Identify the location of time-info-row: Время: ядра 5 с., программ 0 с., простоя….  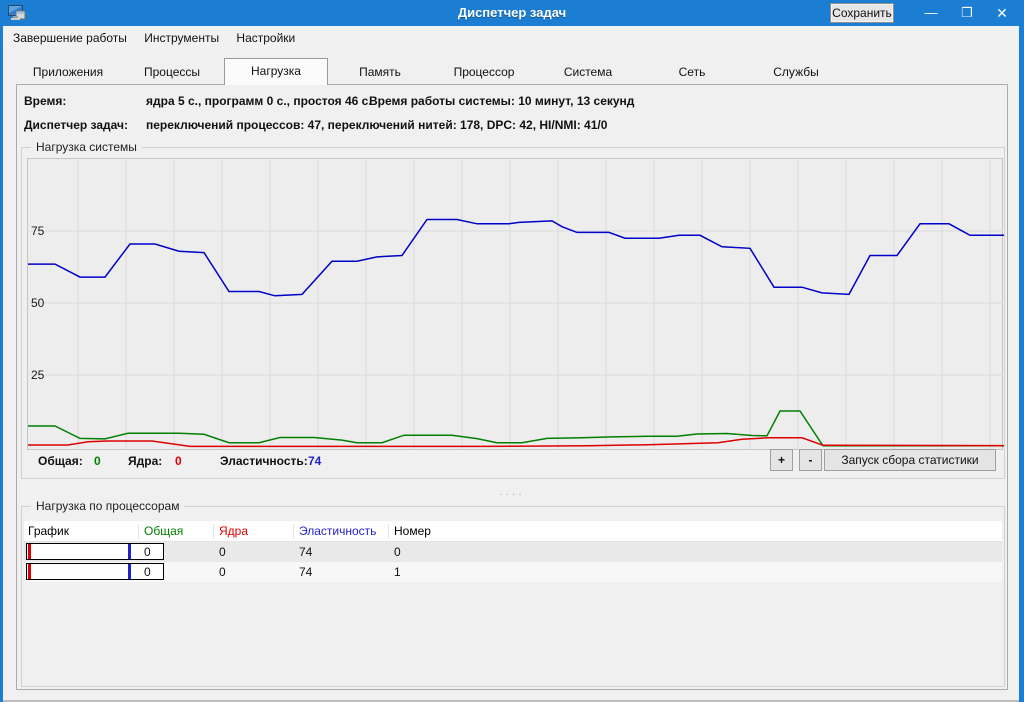
(512, 102).